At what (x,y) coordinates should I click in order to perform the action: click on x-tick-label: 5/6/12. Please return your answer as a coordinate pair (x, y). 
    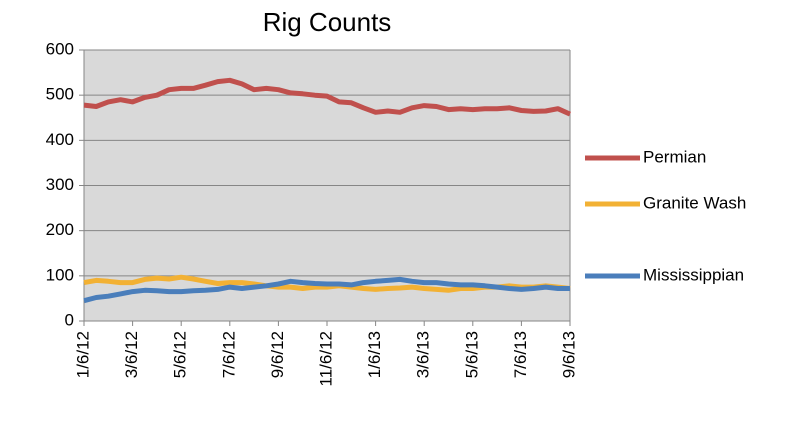
    Looking at the image, I should click on (180, 354).